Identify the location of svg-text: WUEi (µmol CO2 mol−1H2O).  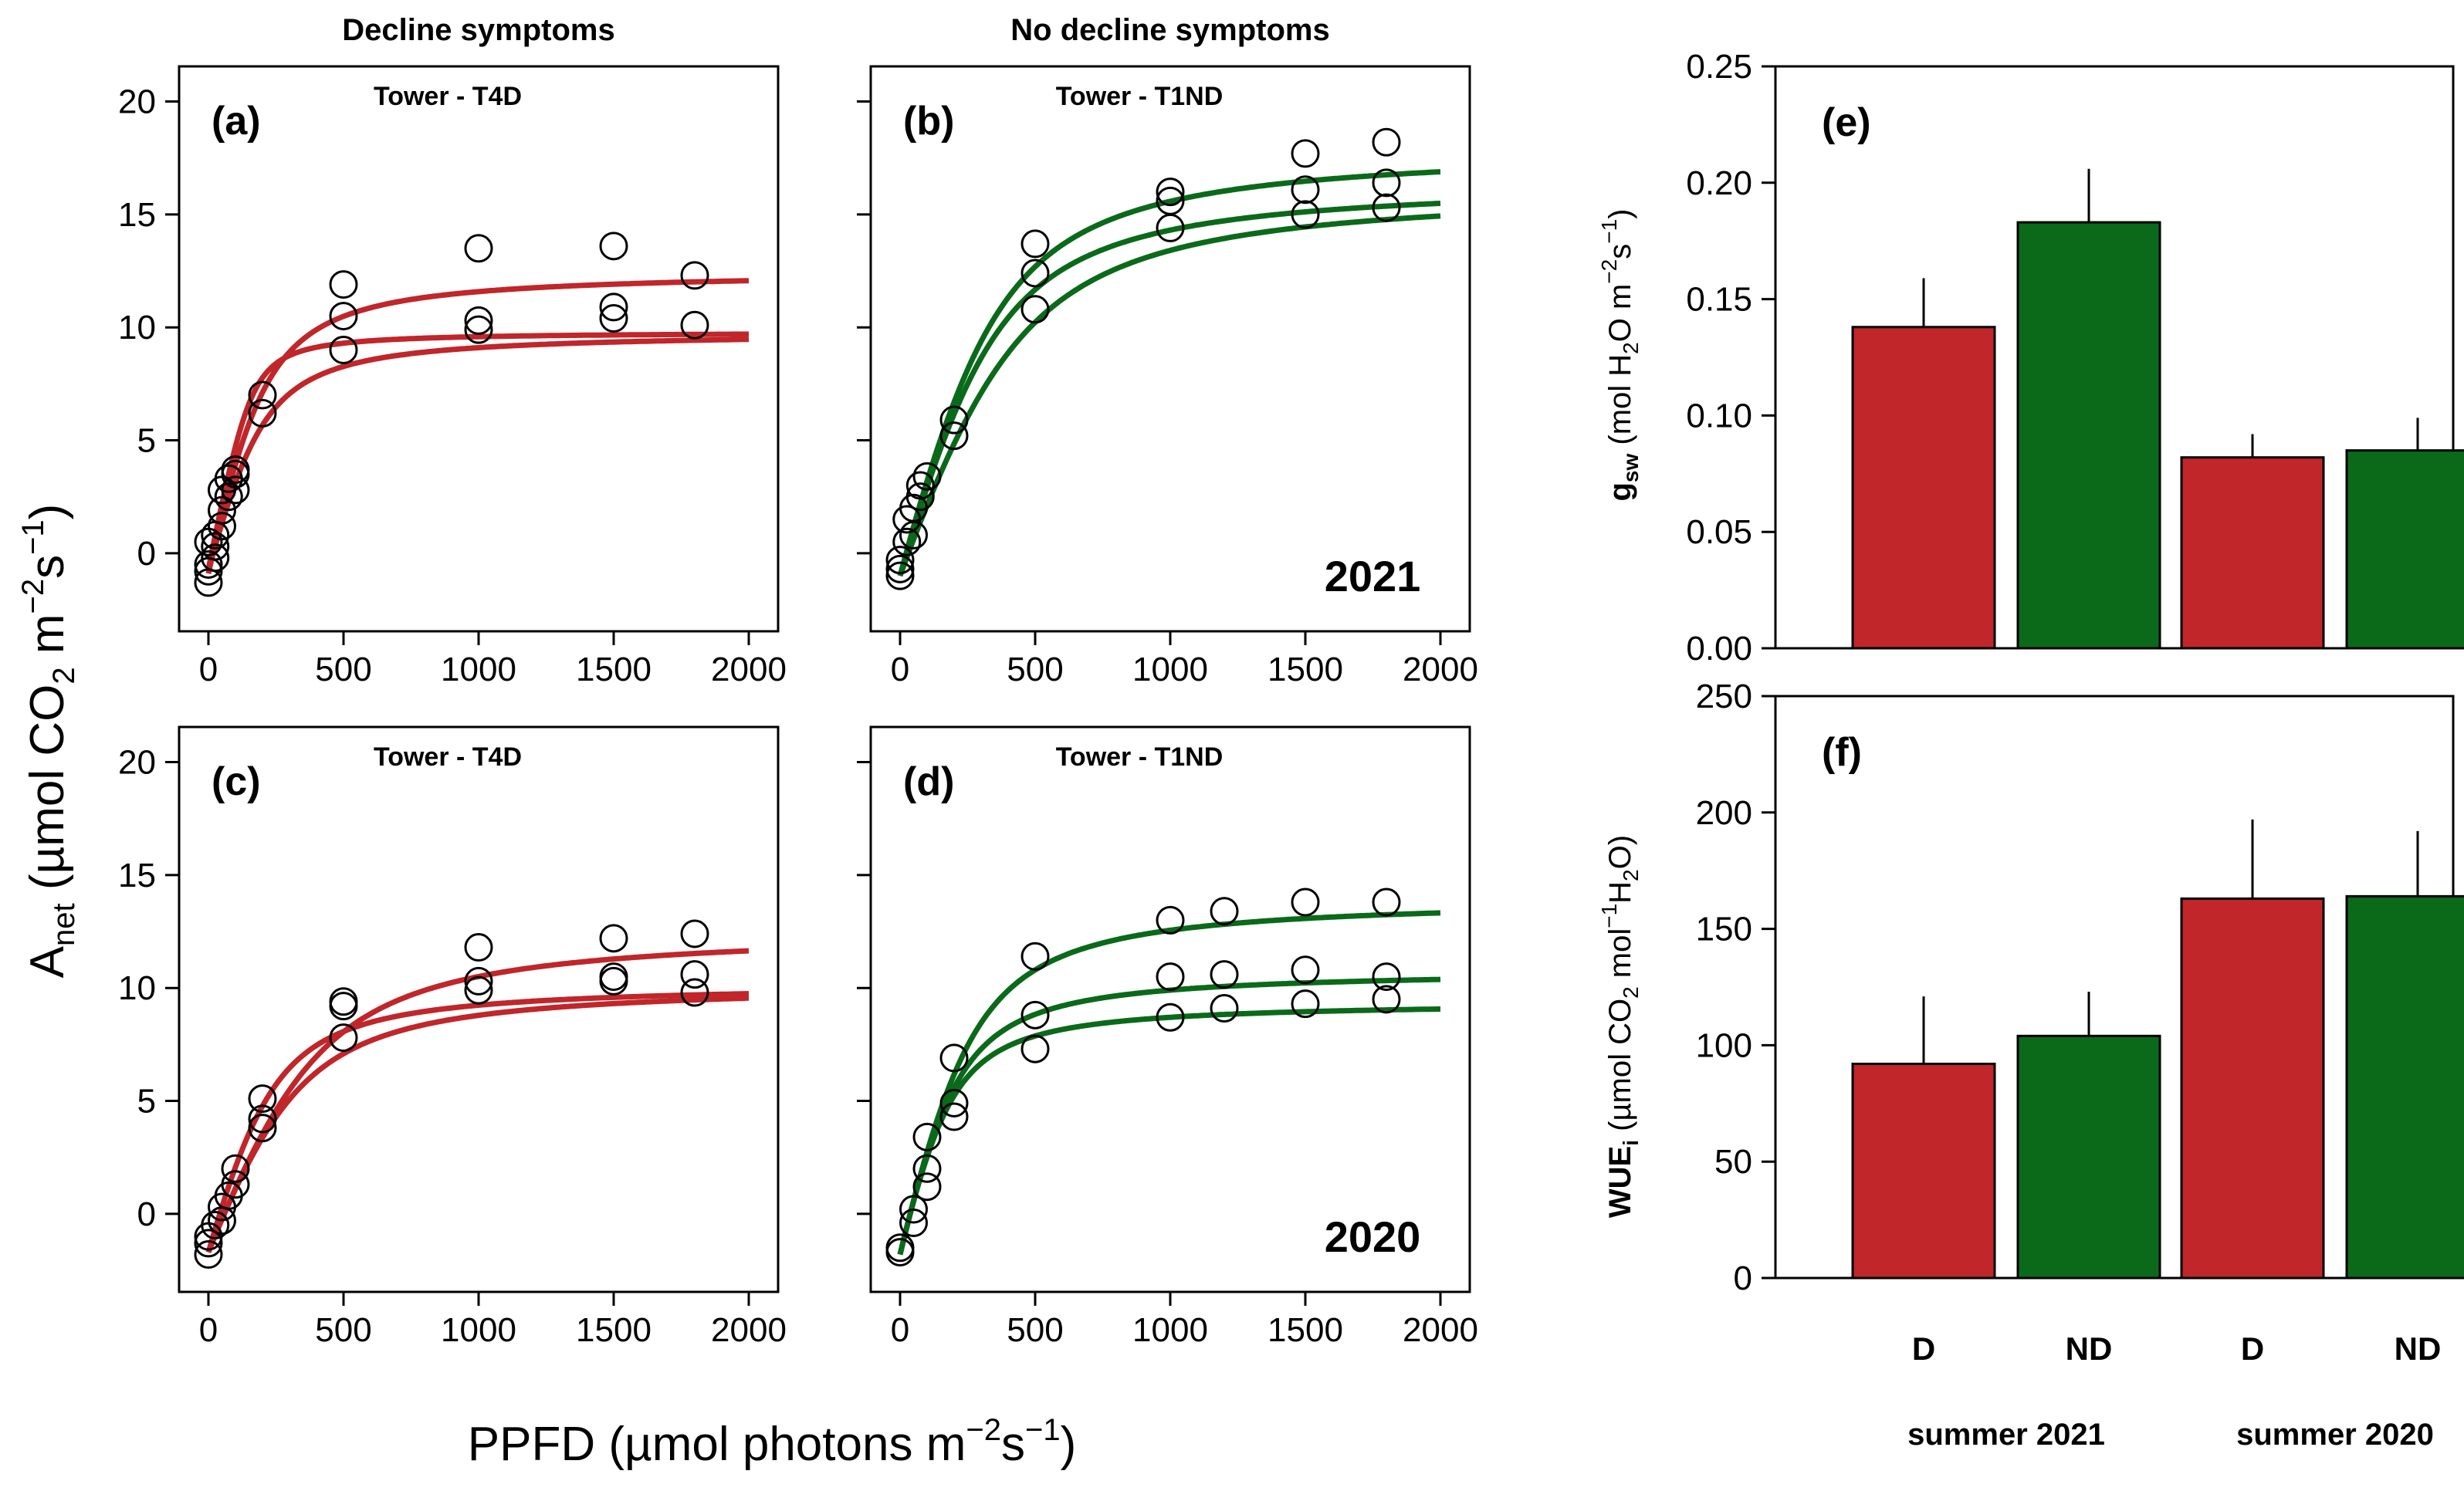
(1620, 1026).